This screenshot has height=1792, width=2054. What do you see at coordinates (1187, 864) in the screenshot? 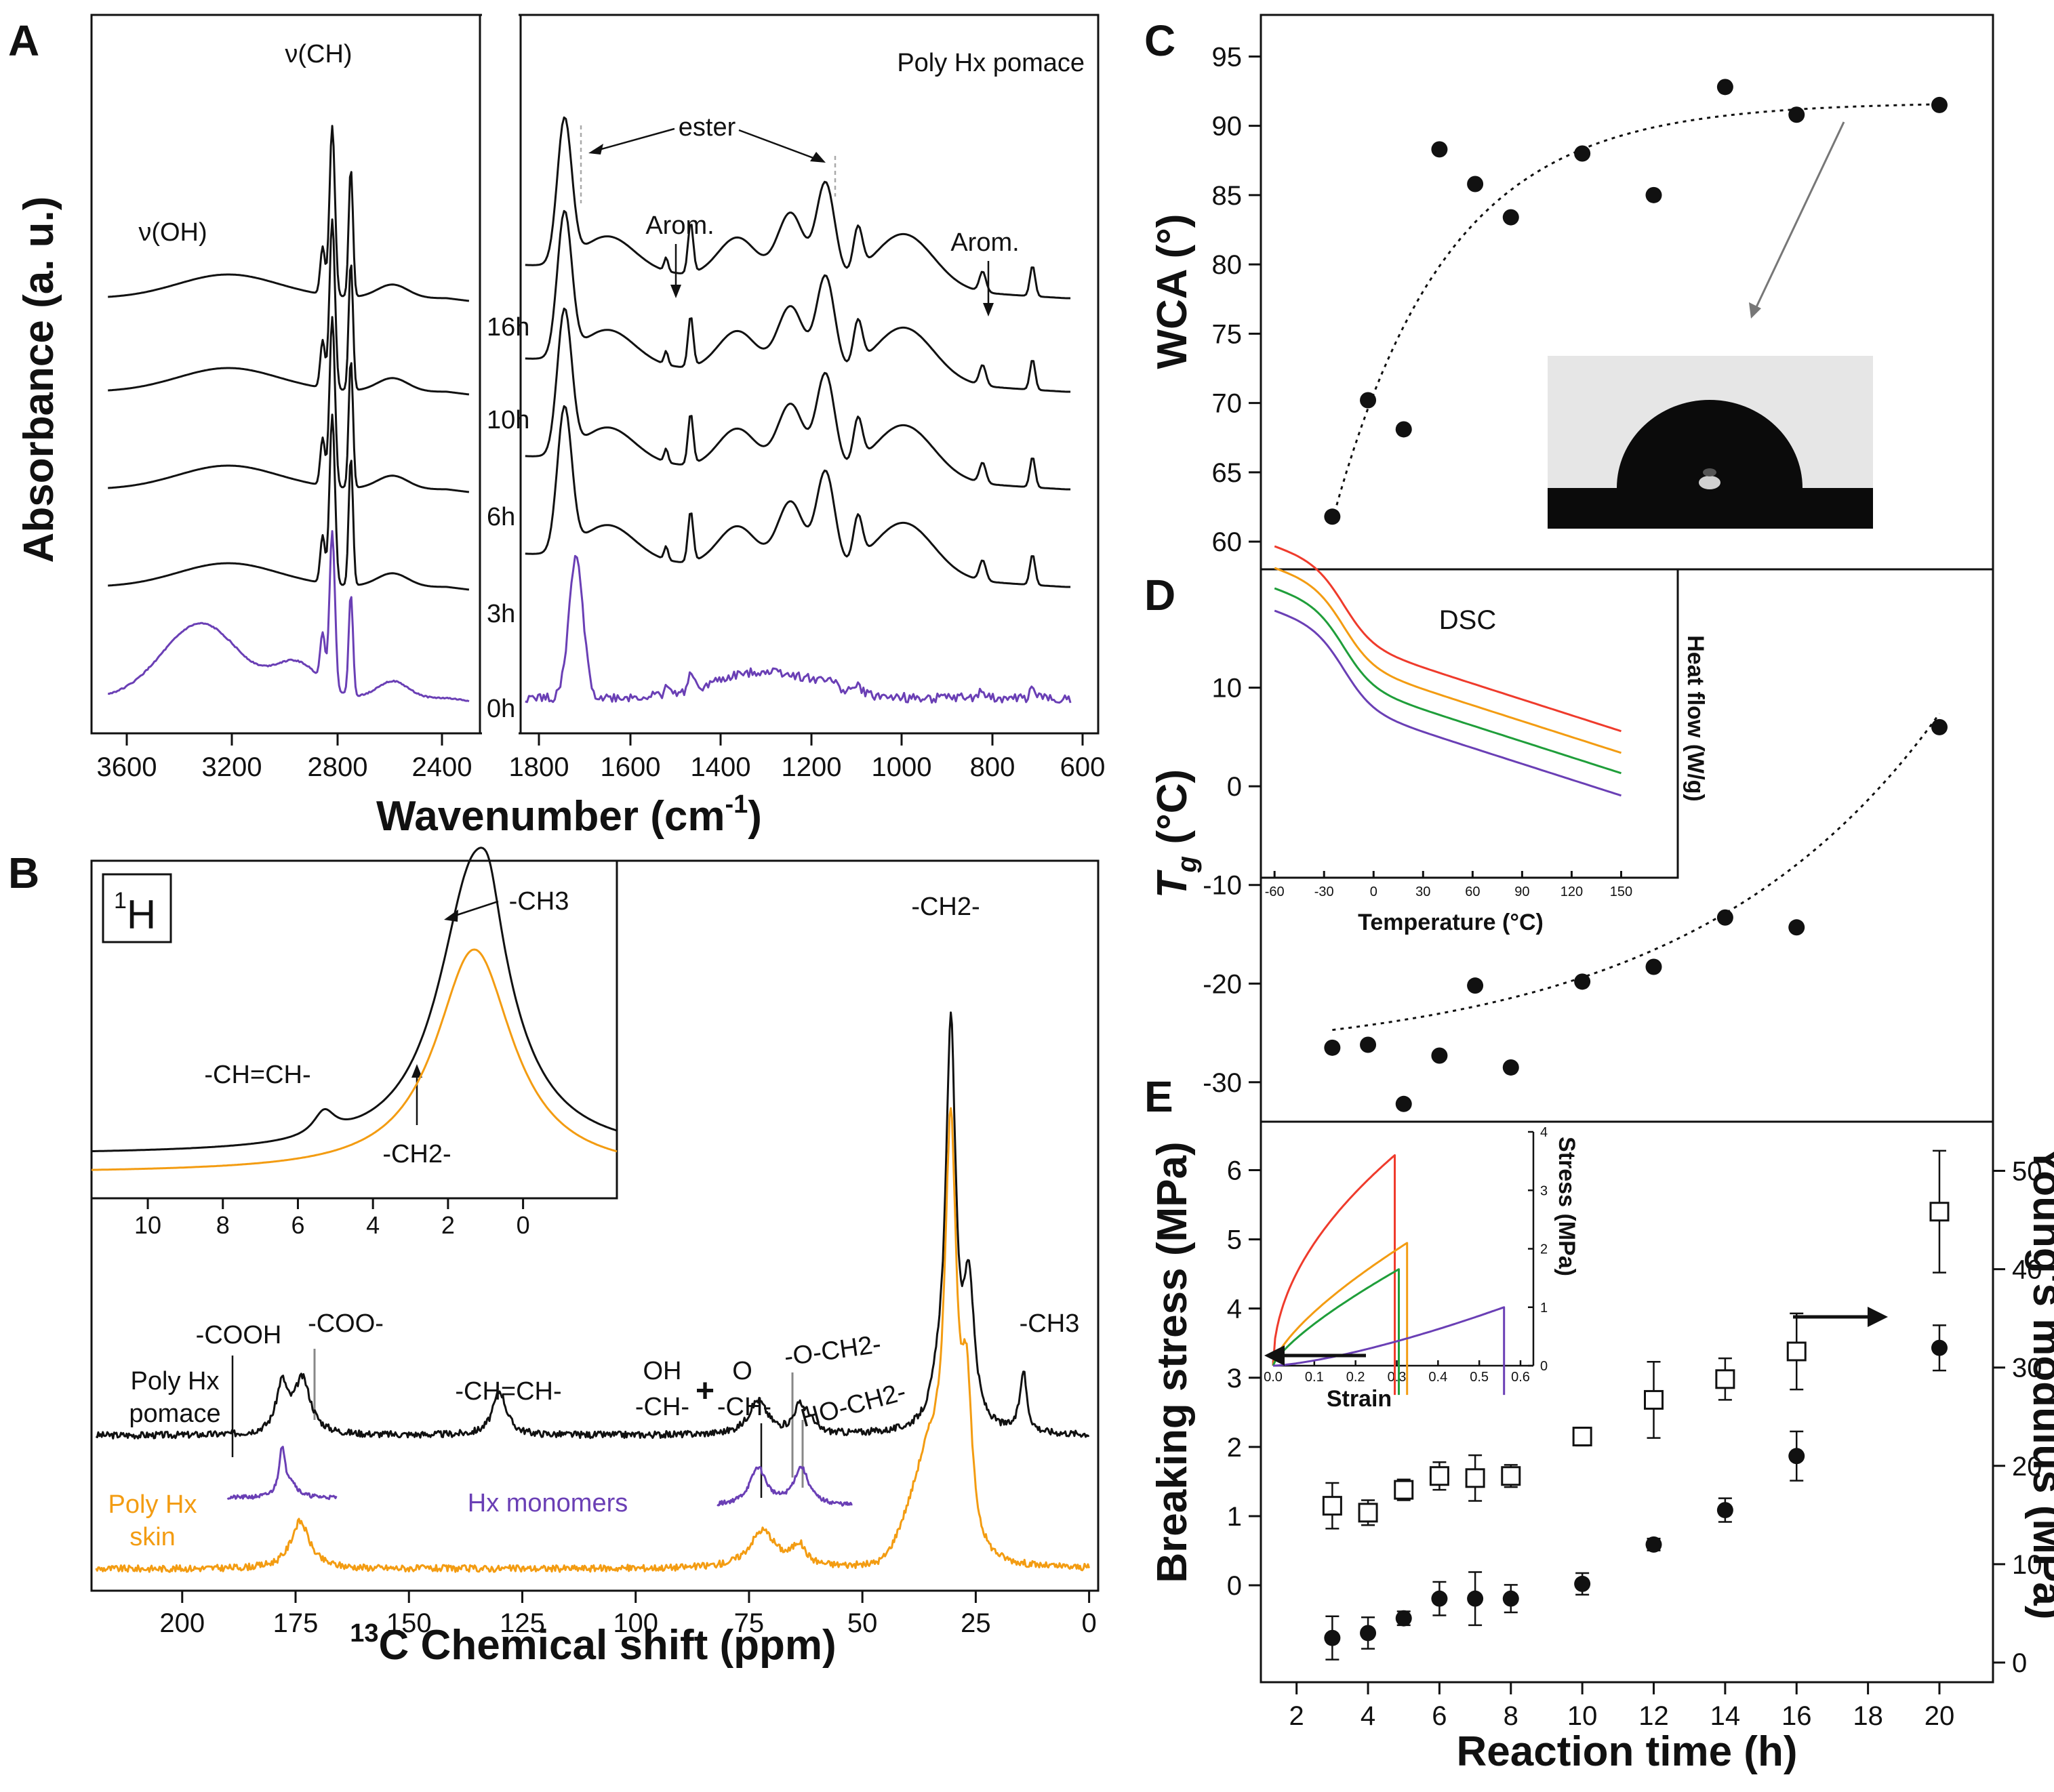
I see `panel-d-ylabel-sub: g` at bounding box center [1187, 864].